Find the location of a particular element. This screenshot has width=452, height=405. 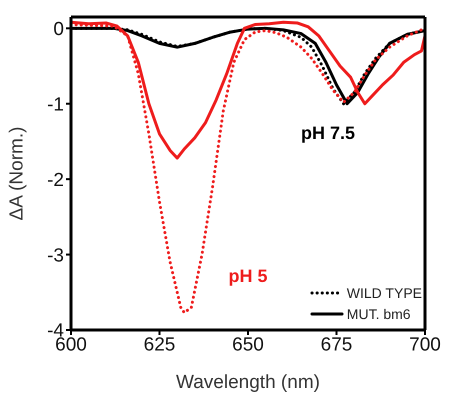

x-tick-label: 650 is located at coordinates (248, 345).